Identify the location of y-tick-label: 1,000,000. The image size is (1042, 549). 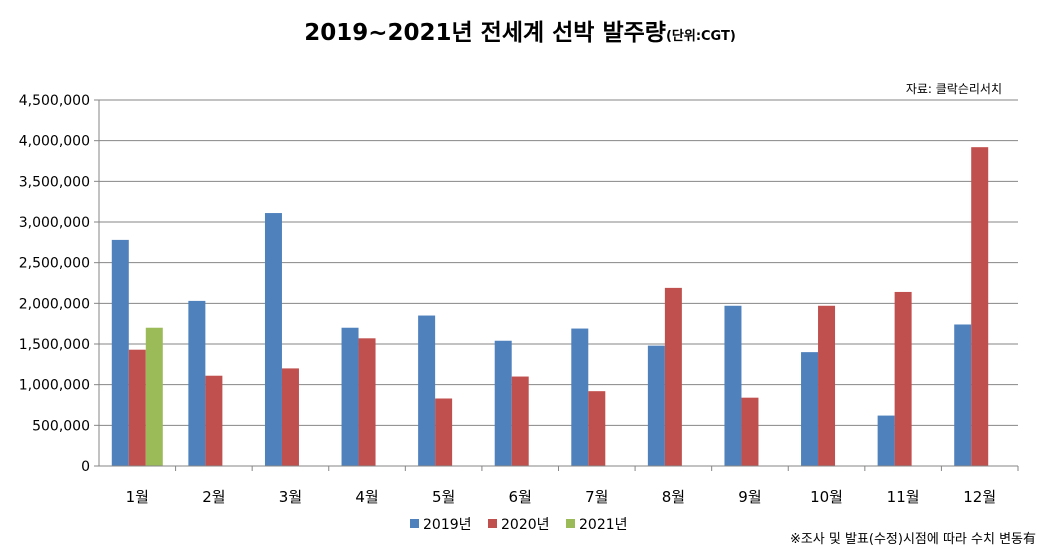
(54, 386).